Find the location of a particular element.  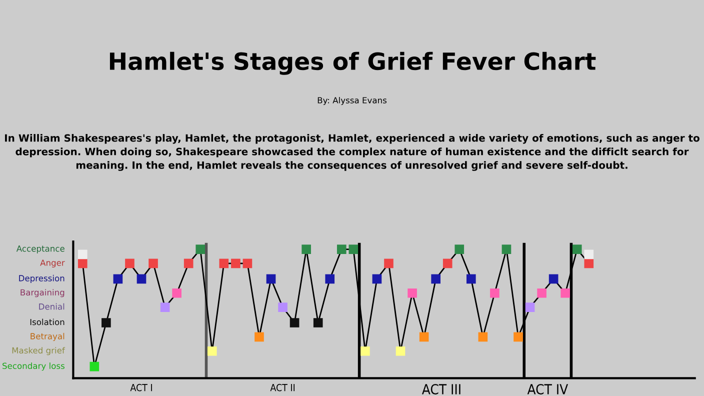

text: ACT IV is located at coordinates (547, 389).